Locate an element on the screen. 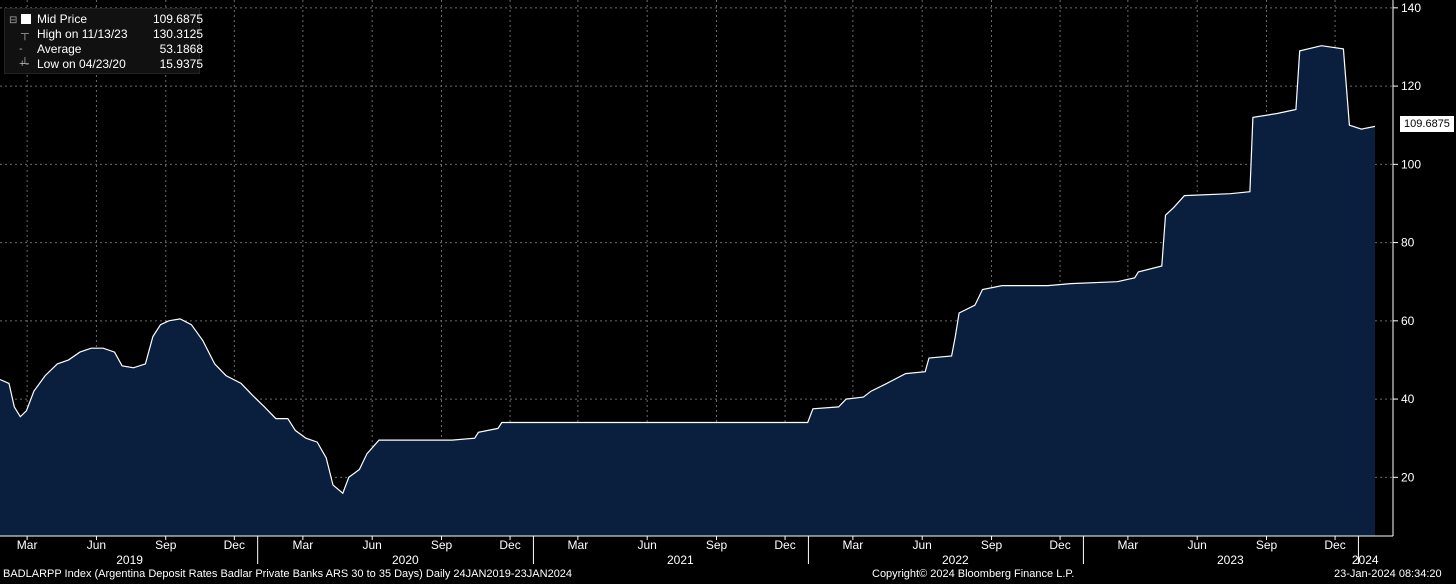 This screenshot has width=1456, height=584. year-label: 2019 is located at coordinates (129, 560).